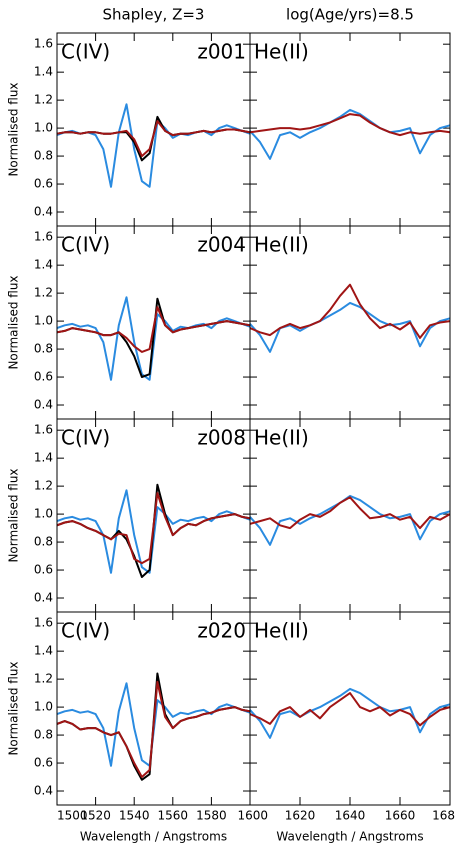  Describe the element at coordinates (221, 245) in the screenshot. I see `panel-label: z004` at that location.